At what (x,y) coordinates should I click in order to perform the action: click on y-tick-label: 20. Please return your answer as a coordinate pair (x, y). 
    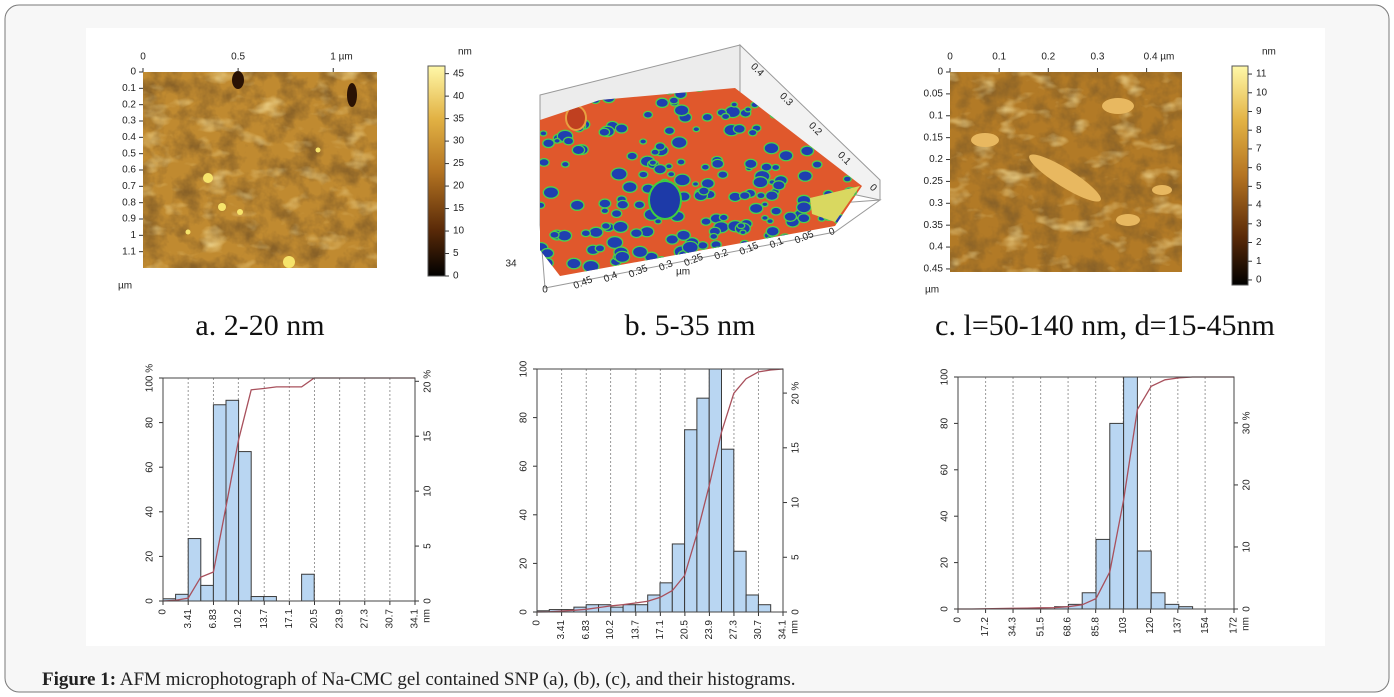
    Looking at the image, I should click on (524, 563).